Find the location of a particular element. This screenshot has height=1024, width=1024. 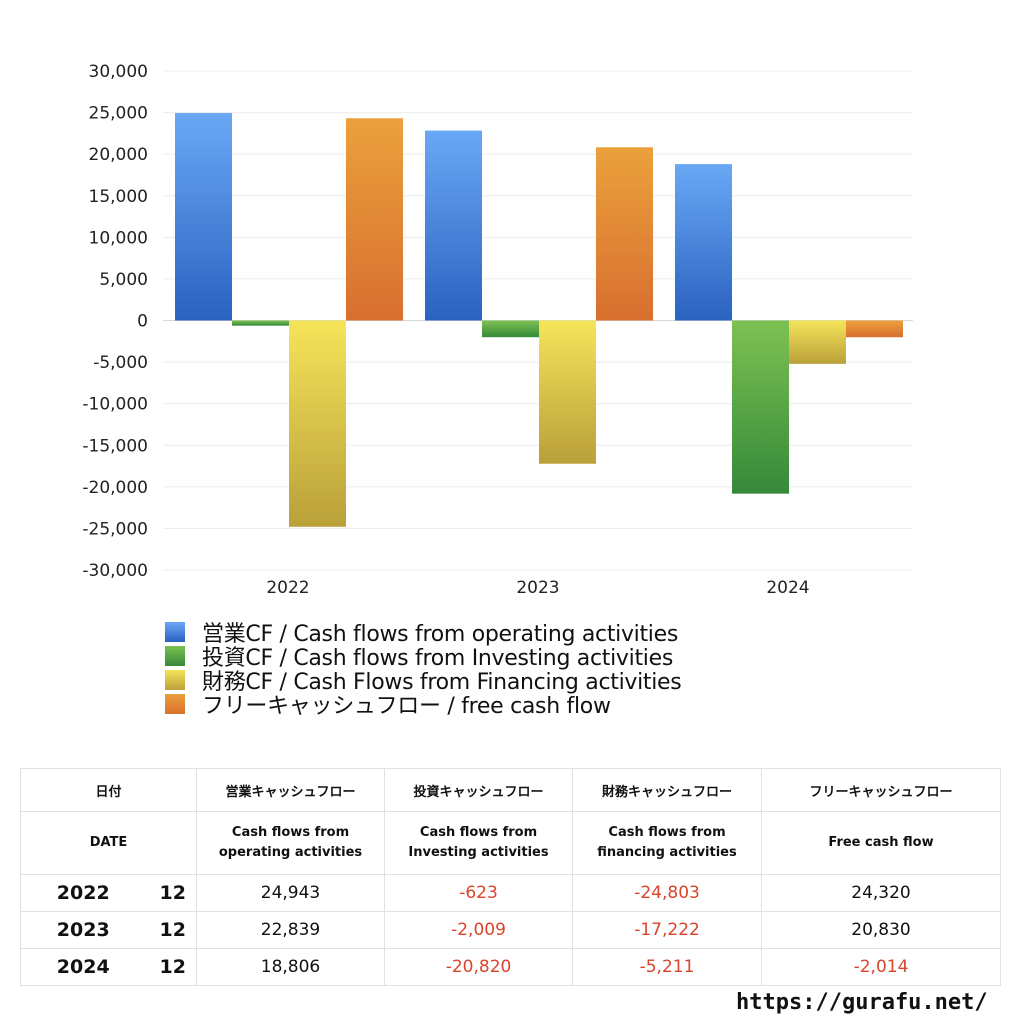

header-free-en: Free cash flow is located at coordinates (881, 843).